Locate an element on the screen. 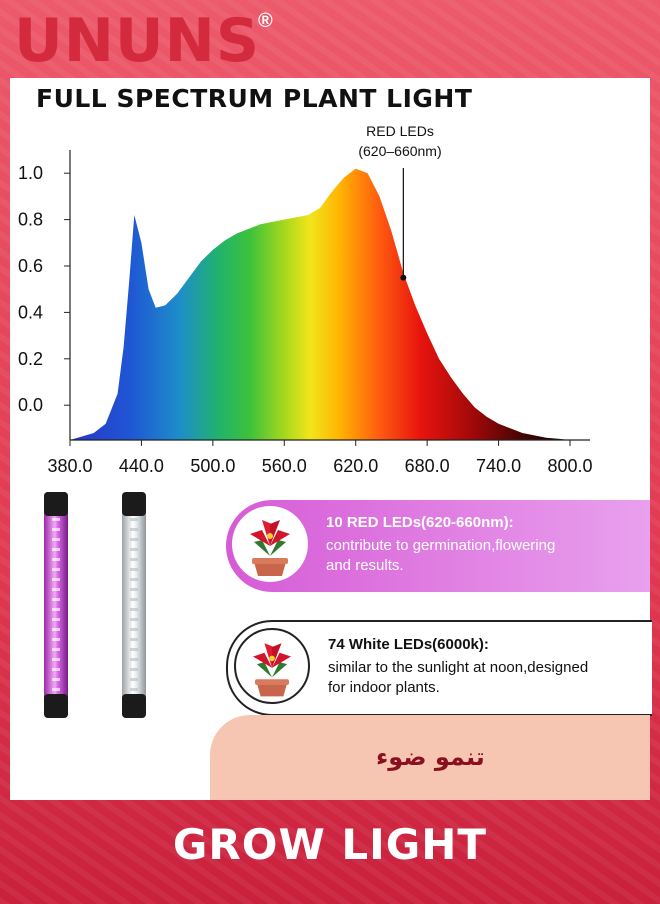  arabic-label-background is located at coordinates (430, 757).